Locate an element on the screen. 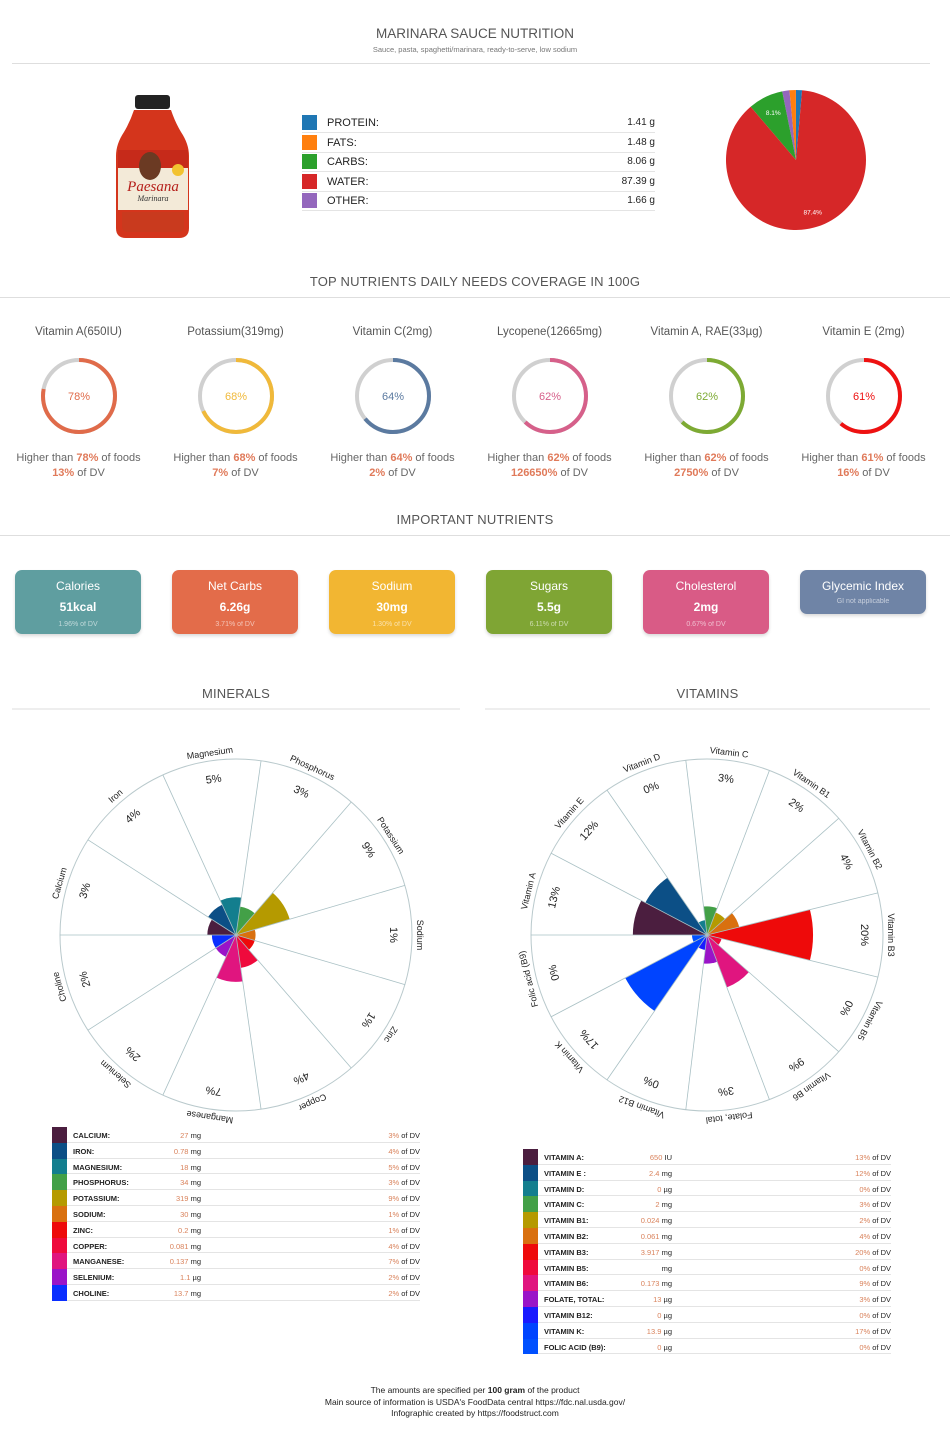  text: Higher than is located at coordinates (674, 458).